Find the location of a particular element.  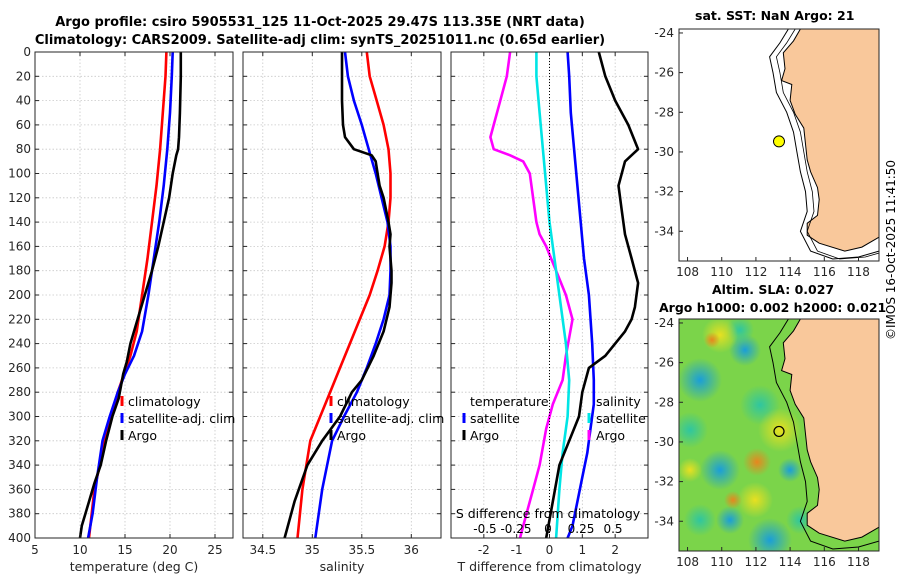

x-tick-label: 36 is located at coordinates (411, 550).